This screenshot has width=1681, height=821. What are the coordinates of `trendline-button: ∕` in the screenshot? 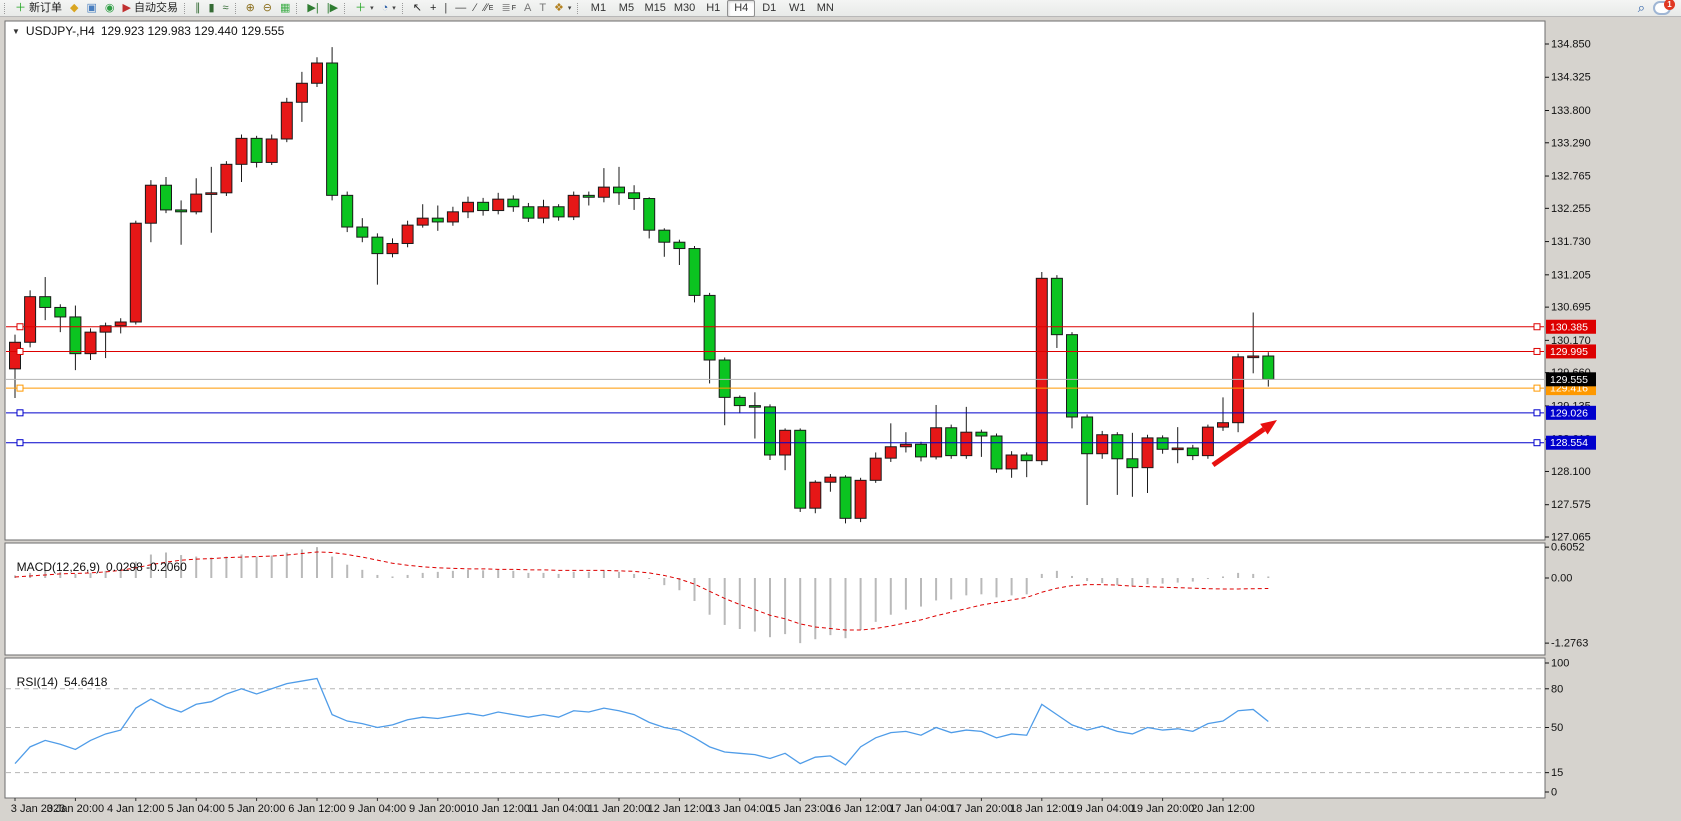 It's located at (475, 8).